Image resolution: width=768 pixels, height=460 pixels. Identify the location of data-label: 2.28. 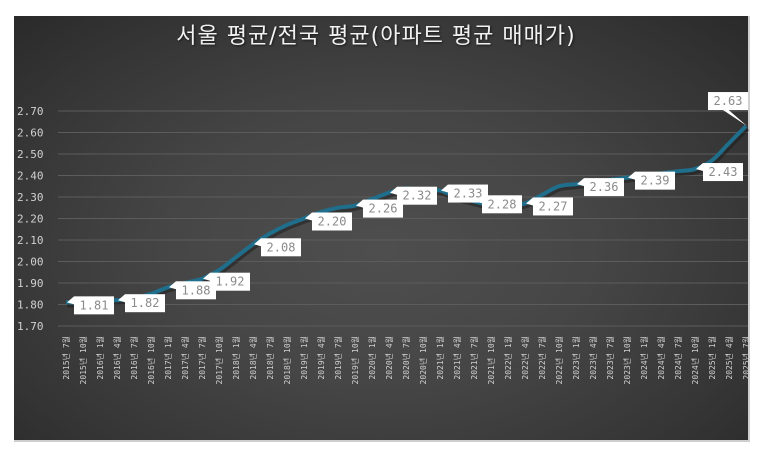
(498, 204).